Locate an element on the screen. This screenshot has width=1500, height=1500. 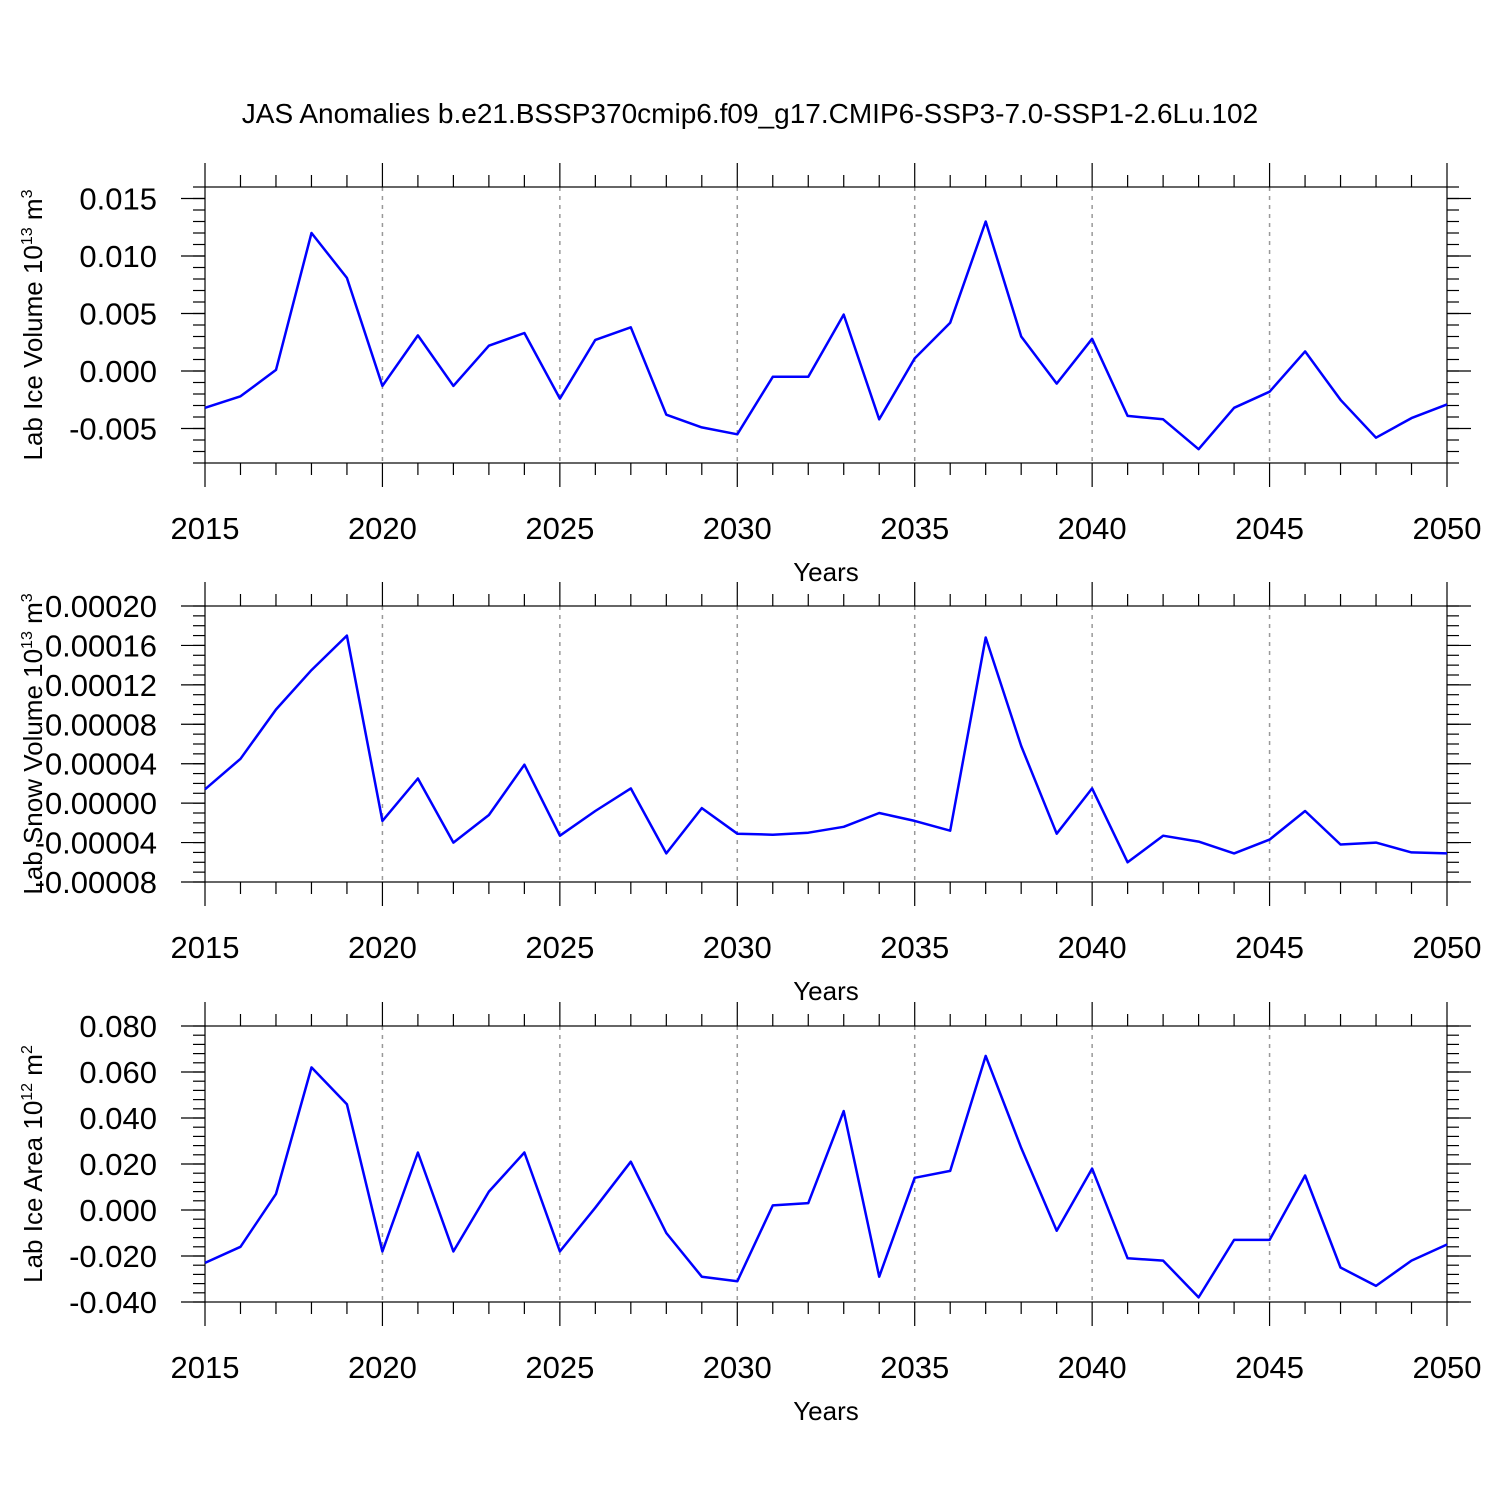
y-tick-label: -0.020 is located at coordinates (113, 1256).